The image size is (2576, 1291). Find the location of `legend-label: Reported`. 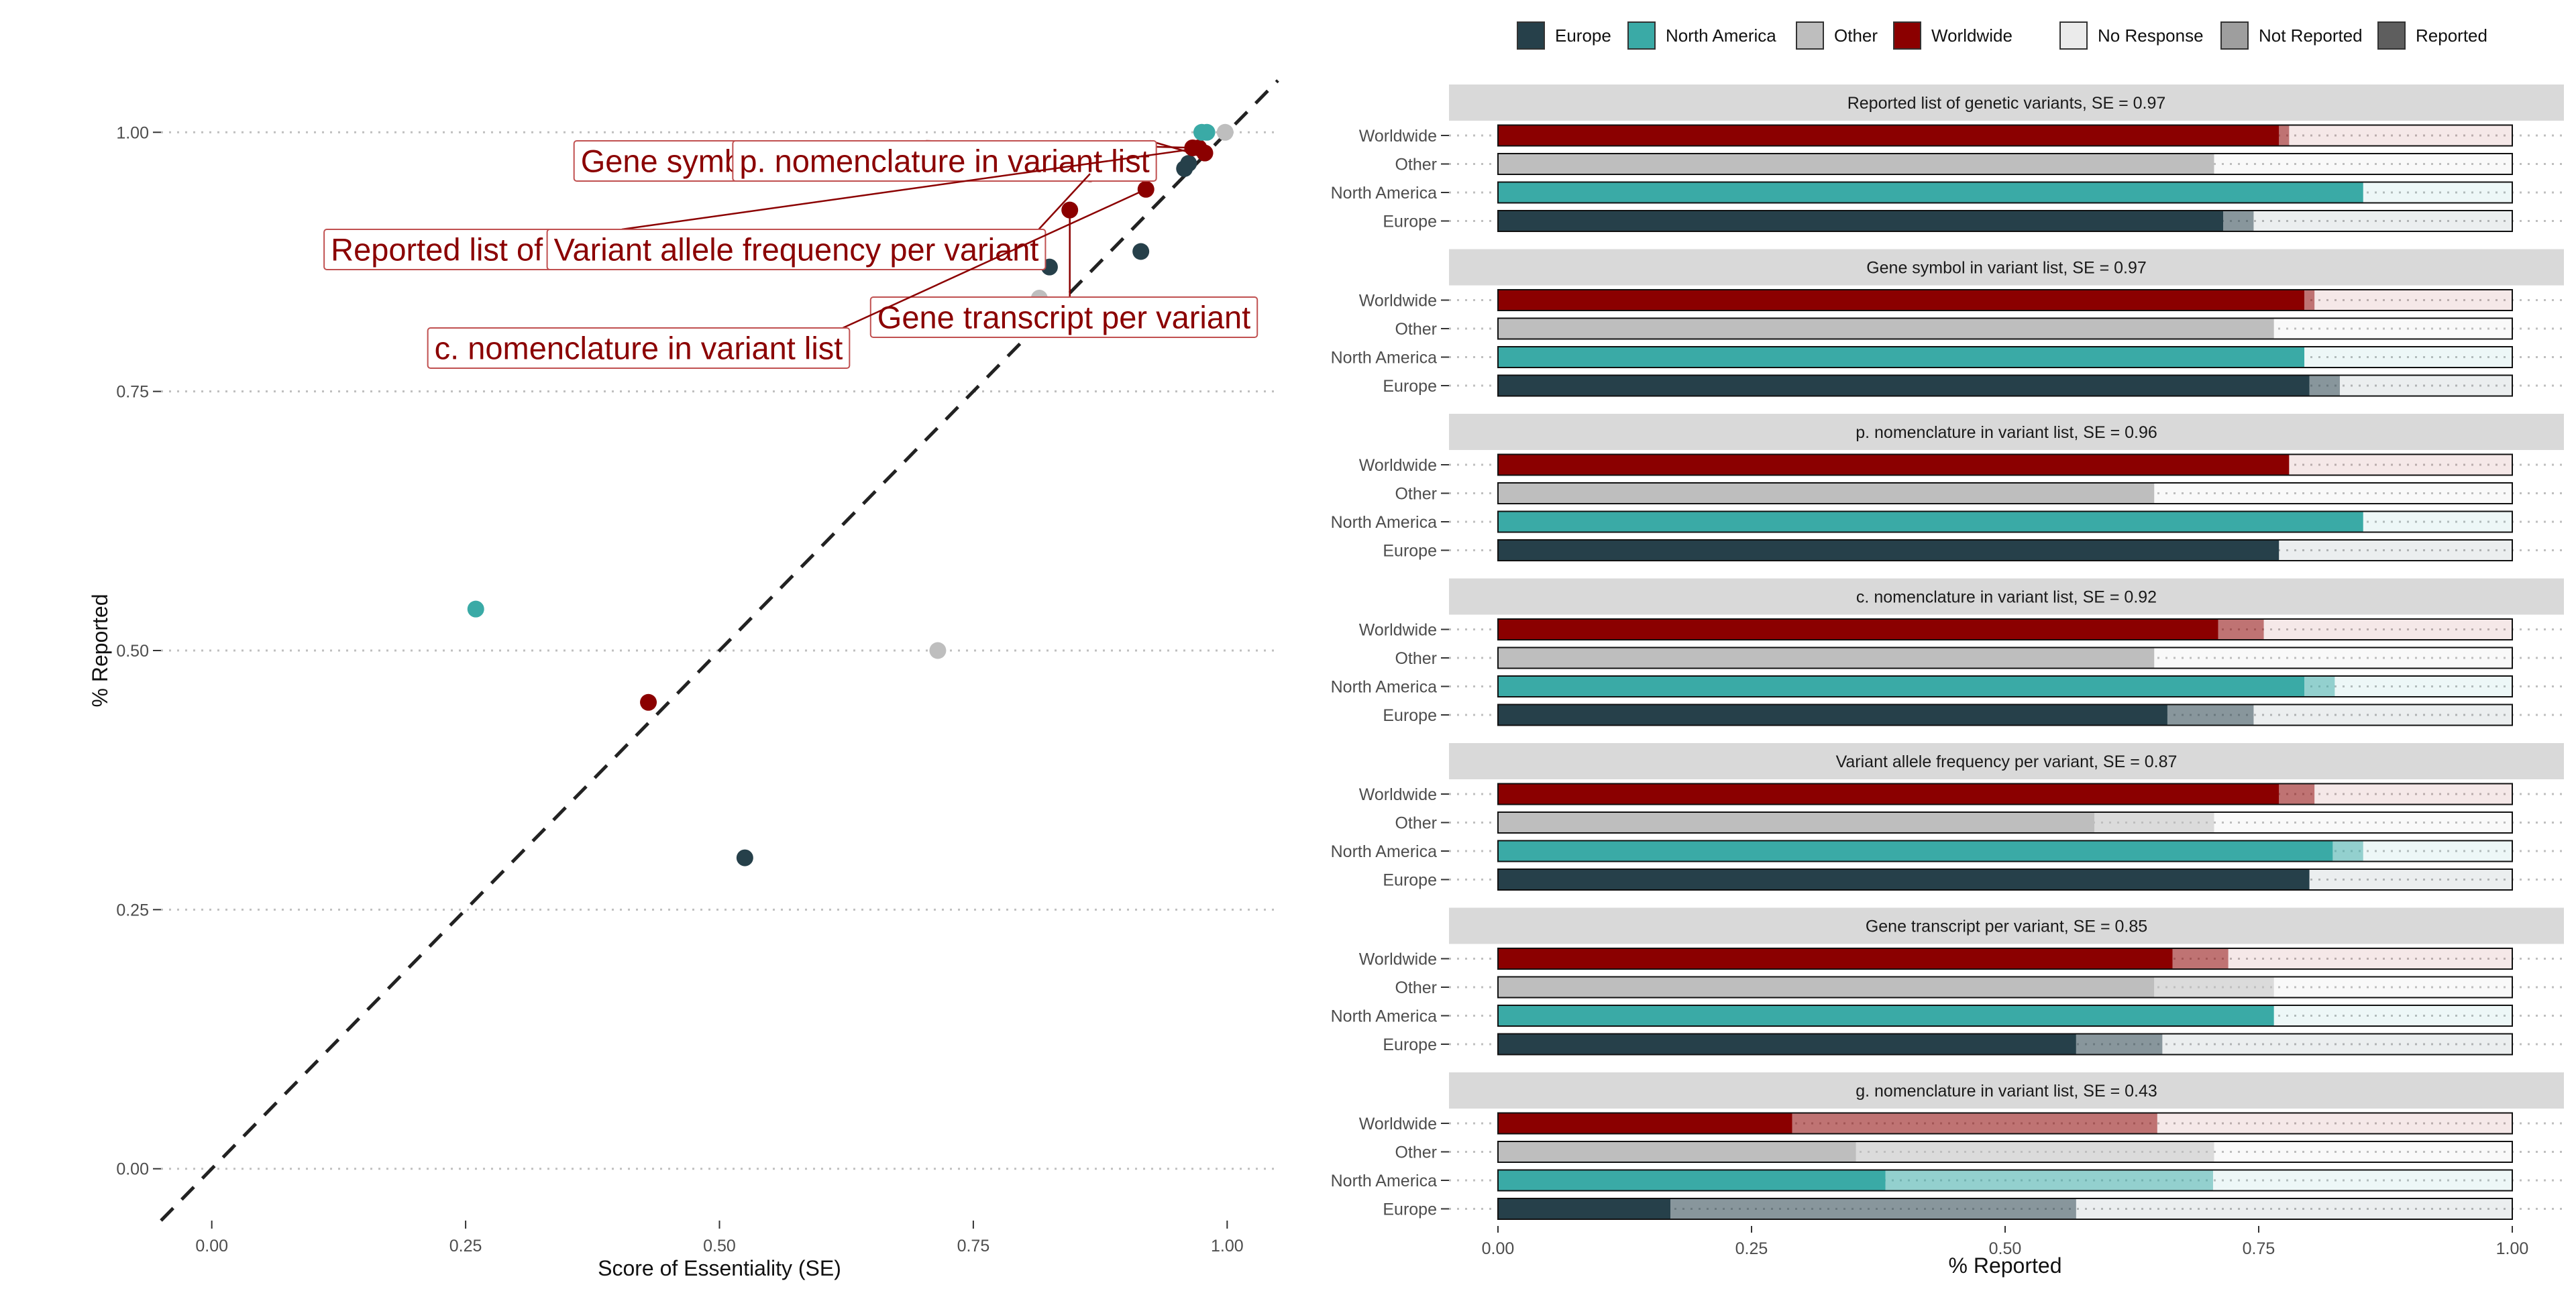

legend-label: Reported is located at coordinates (2451, 35).